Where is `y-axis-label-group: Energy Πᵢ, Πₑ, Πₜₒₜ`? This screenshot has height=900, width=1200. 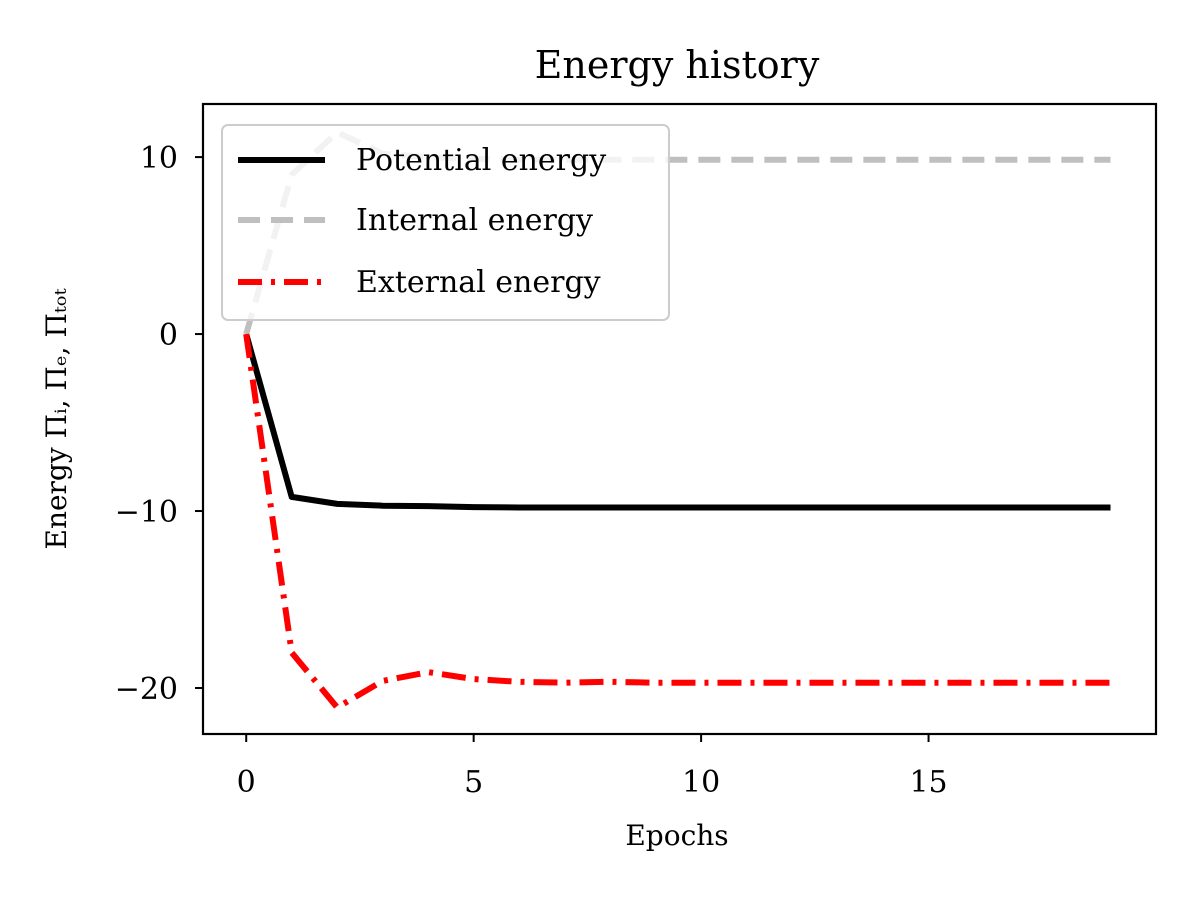
y-axis-label-group: Energy Πᵢ, Πₑ, Πₜₒₜ is located at coordinates (56, 418).